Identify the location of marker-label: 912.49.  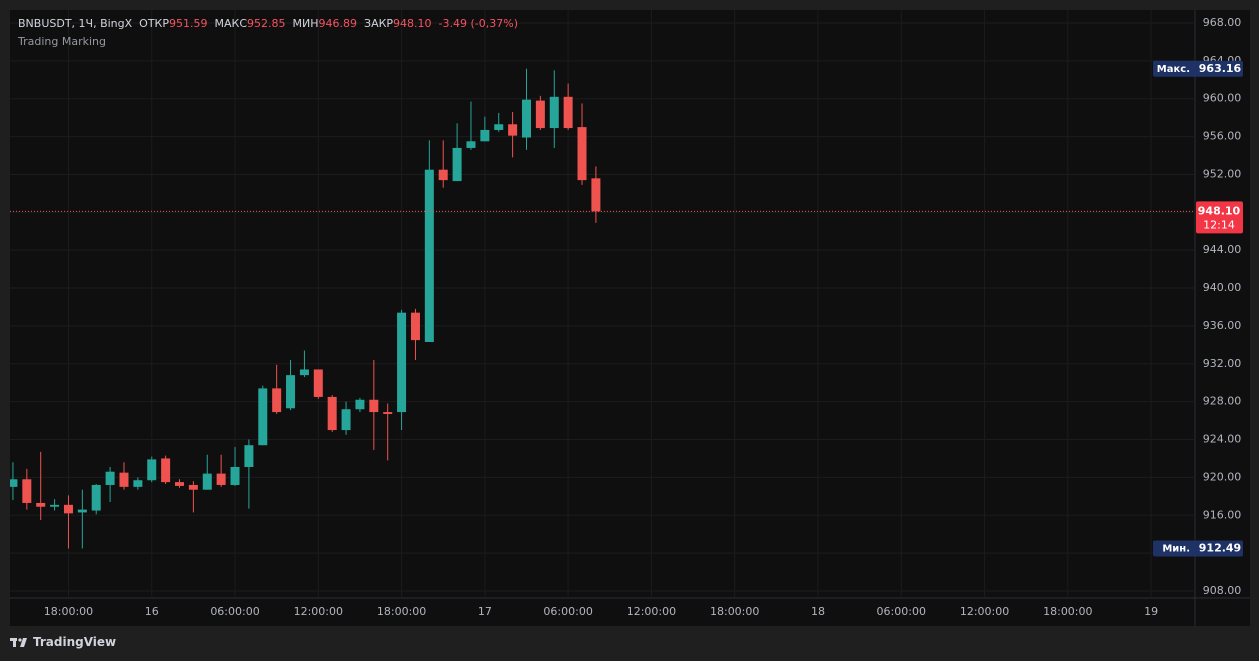
(1220, 547).